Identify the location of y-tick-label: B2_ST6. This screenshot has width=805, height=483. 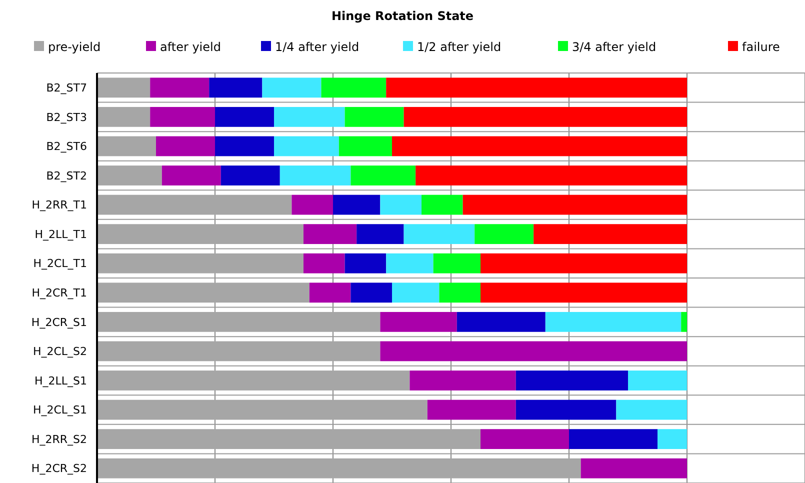
(66, 147).